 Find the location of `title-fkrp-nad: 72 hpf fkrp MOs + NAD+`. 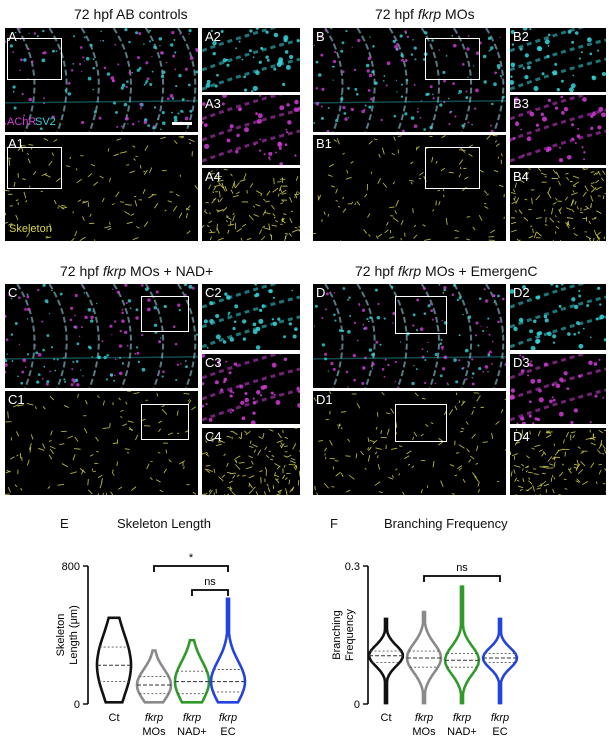

title-fkrp-nad: 72 hpf fkrp MOs + NAD+ is located at coordinates (136, 271).